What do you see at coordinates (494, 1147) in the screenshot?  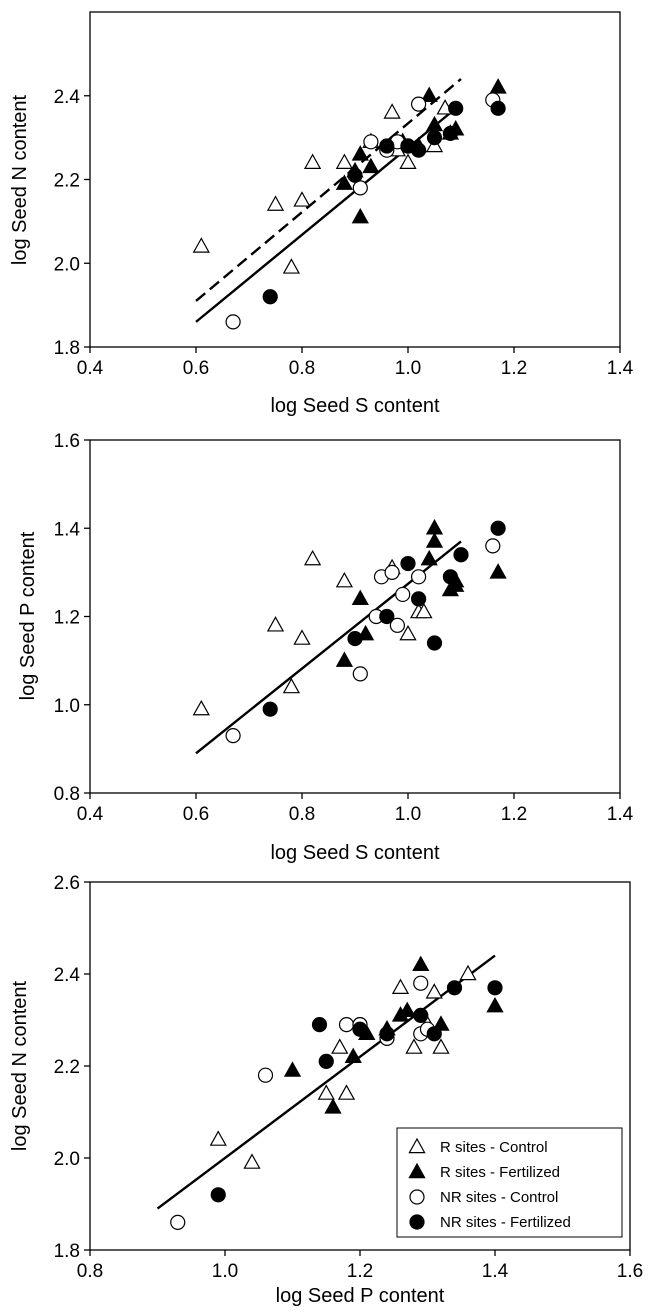 I see `legend-entry-label: R sites - Control` at bounding box center [494, 1147].